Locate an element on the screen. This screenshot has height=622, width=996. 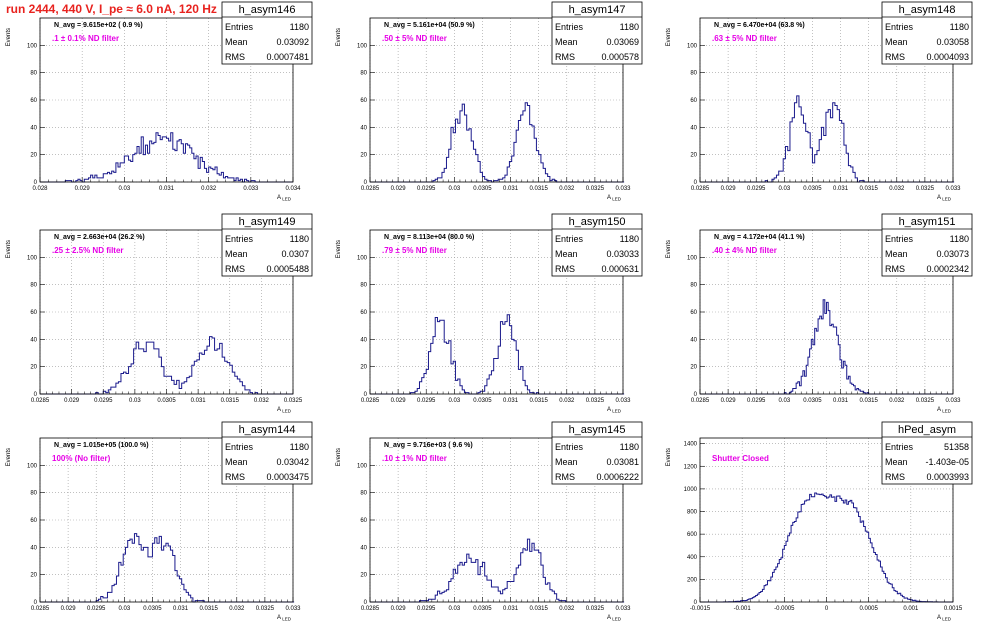
stat-value-rms: 0.0003993 is located at coordinates (947, 477).